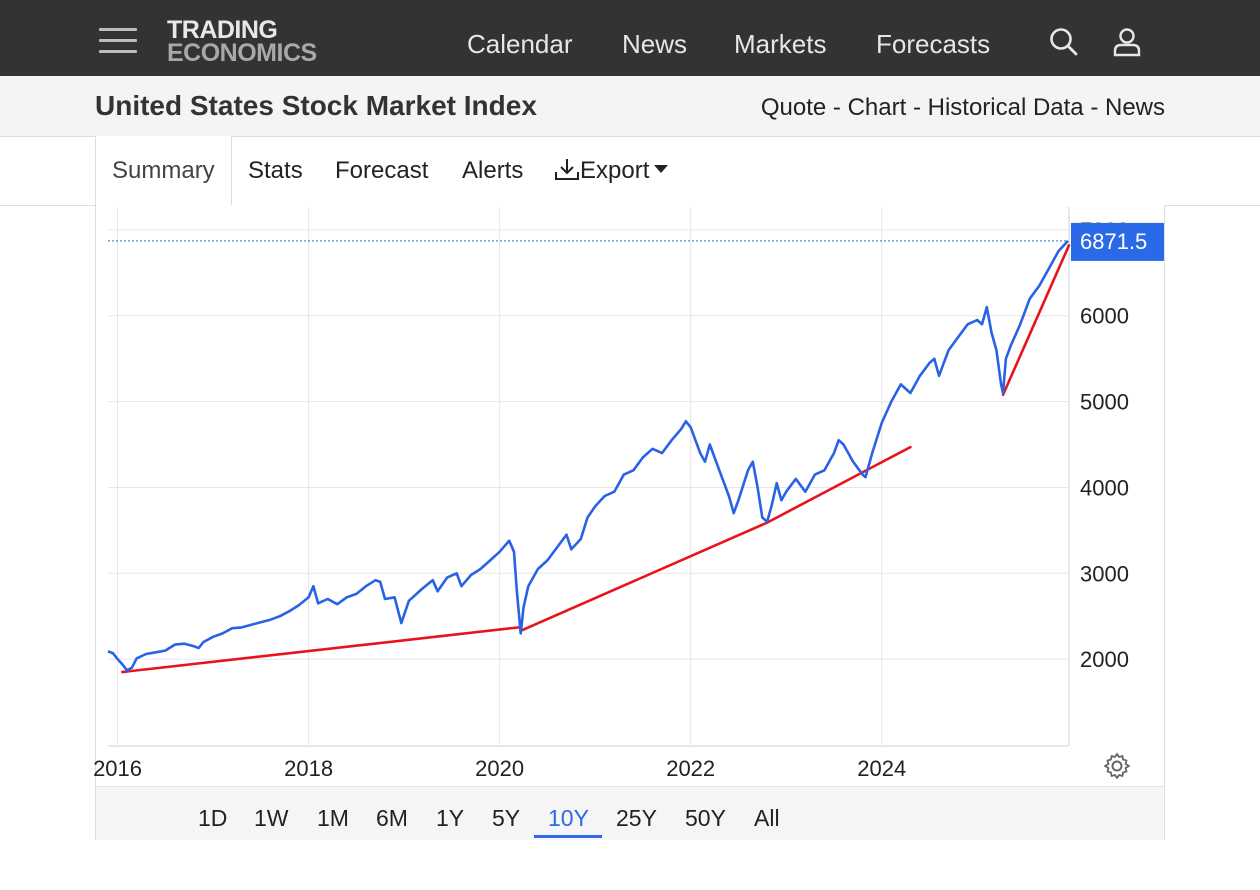 The width and height of the screenshot is (1260, 890). What do you see at coordinates (1064, 44) in the screenshot?
I see `search-icon` at bounding box center [1064, 44].